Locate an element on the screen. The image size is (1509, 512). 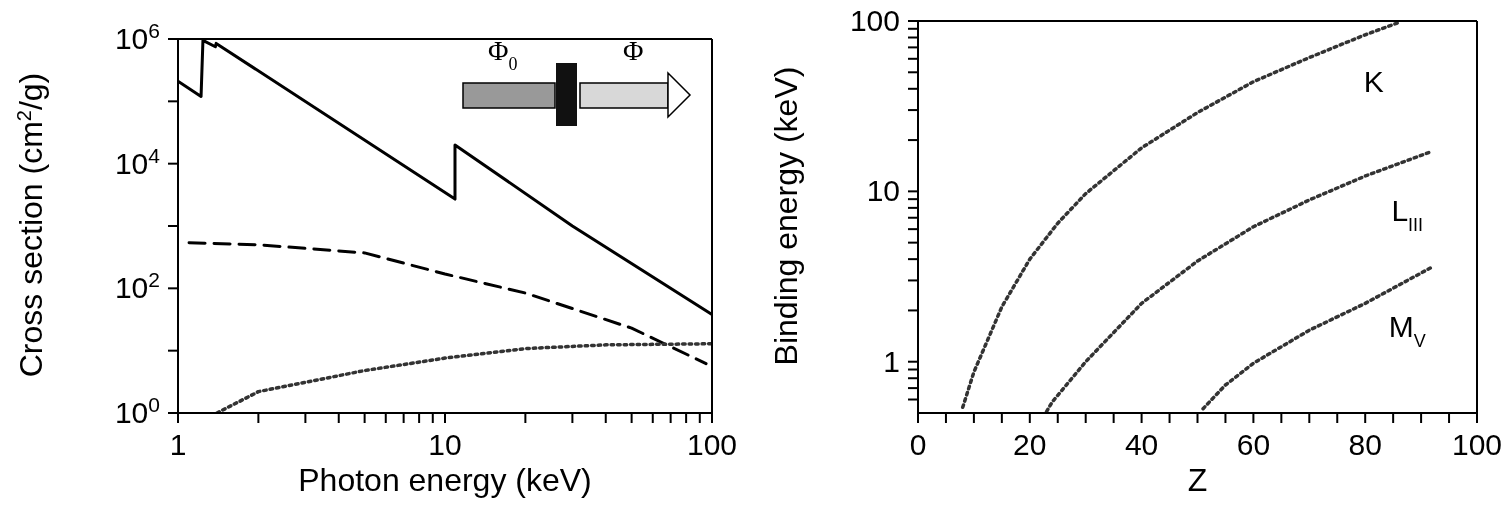
y-tick-label: 10$^{4}$ is located at coordinates (137, 161).